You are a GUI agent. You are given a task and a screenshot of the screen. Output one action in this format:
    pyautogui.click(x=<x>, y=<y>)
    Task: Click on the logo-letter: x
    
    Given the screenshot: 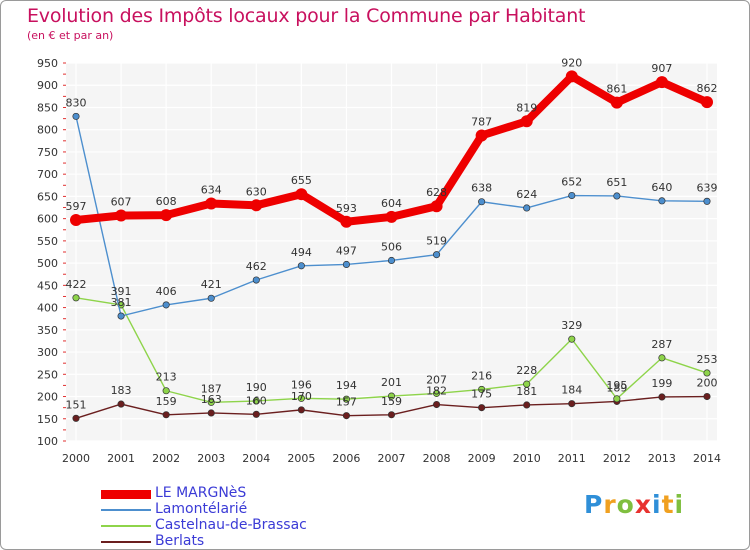 What is the action you would take?
    pyautogui.click(x=643, y=504)
    